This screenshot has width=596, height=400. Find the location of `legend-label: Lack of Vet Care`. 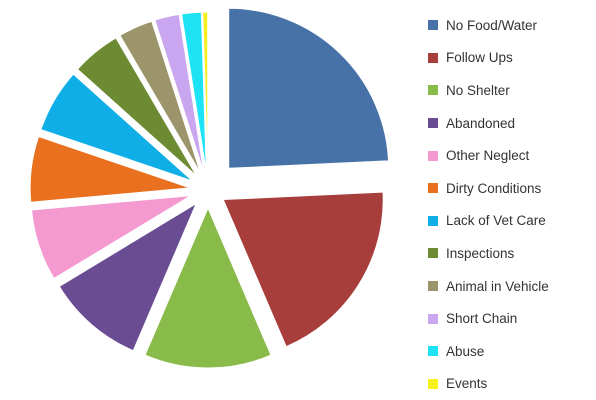

legend-label: Lack of Vet Care is located at coordinates (496, 221).